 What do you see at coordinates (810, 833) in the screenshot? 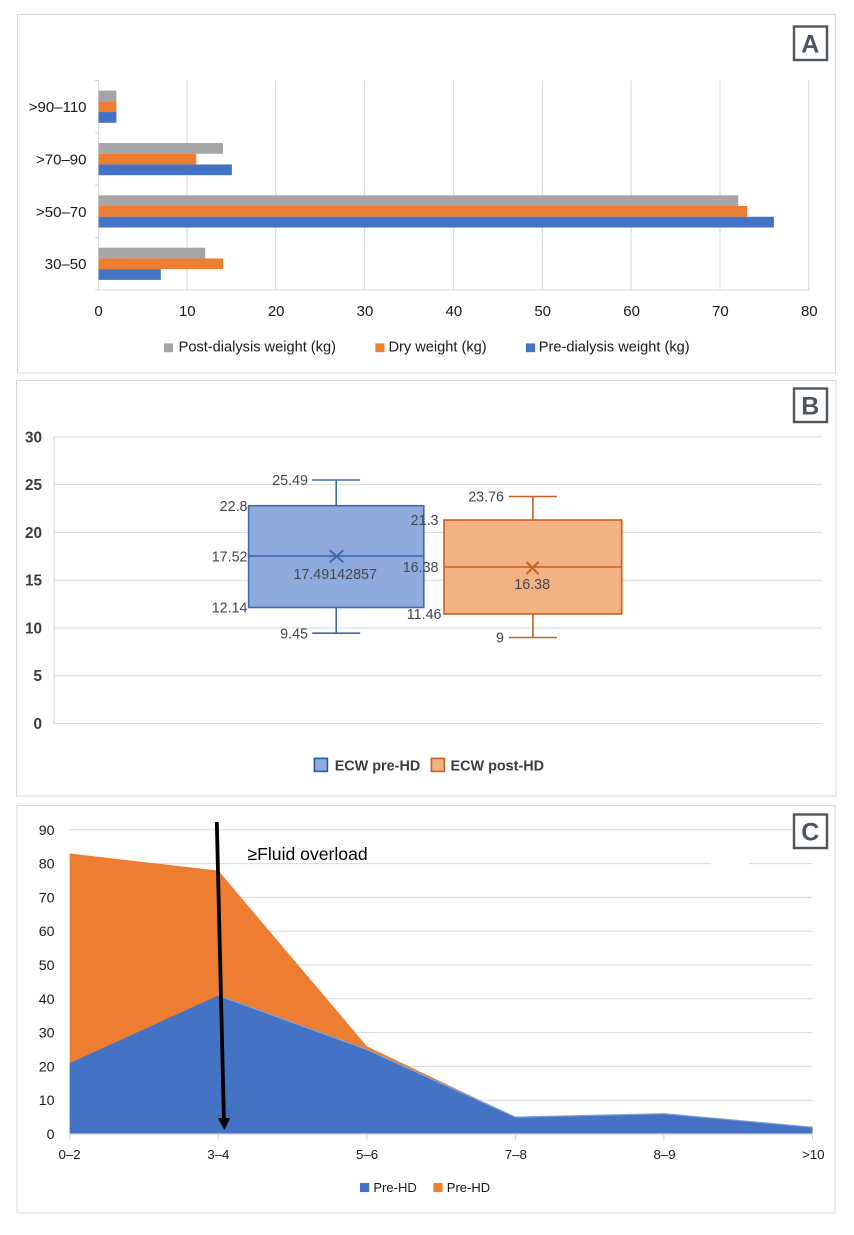
I see `svg-text: C` at bounding box center [810, 833].